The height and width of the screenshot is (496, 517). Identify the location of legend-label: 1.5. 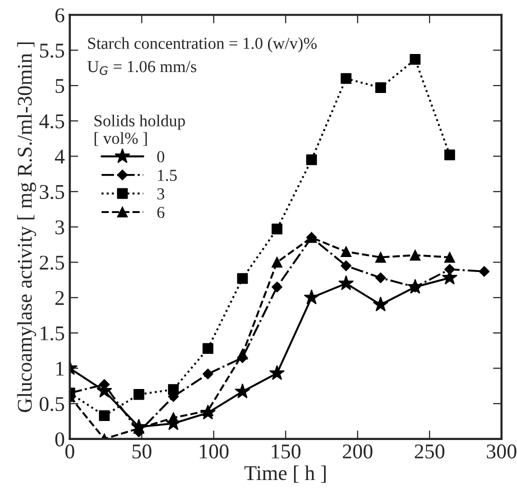
(167, 176).